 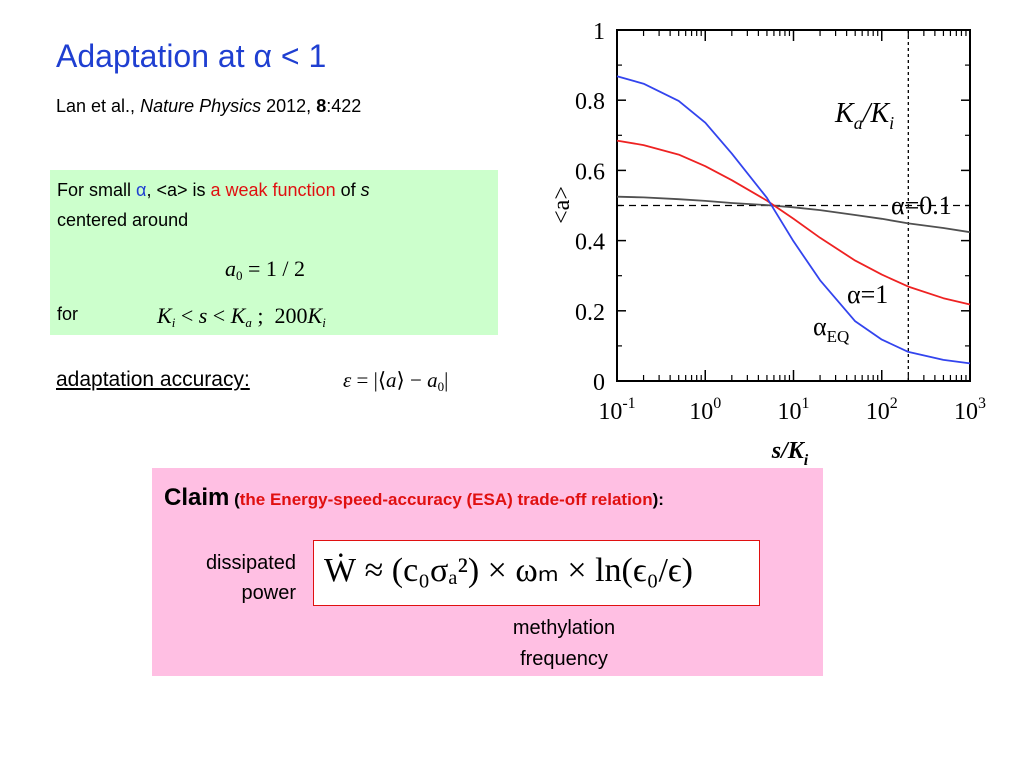 What do you see at coordinates (970, 410) in the screenshot?
I see `x-tick-label: 10³` at bounding box center [970, 410].